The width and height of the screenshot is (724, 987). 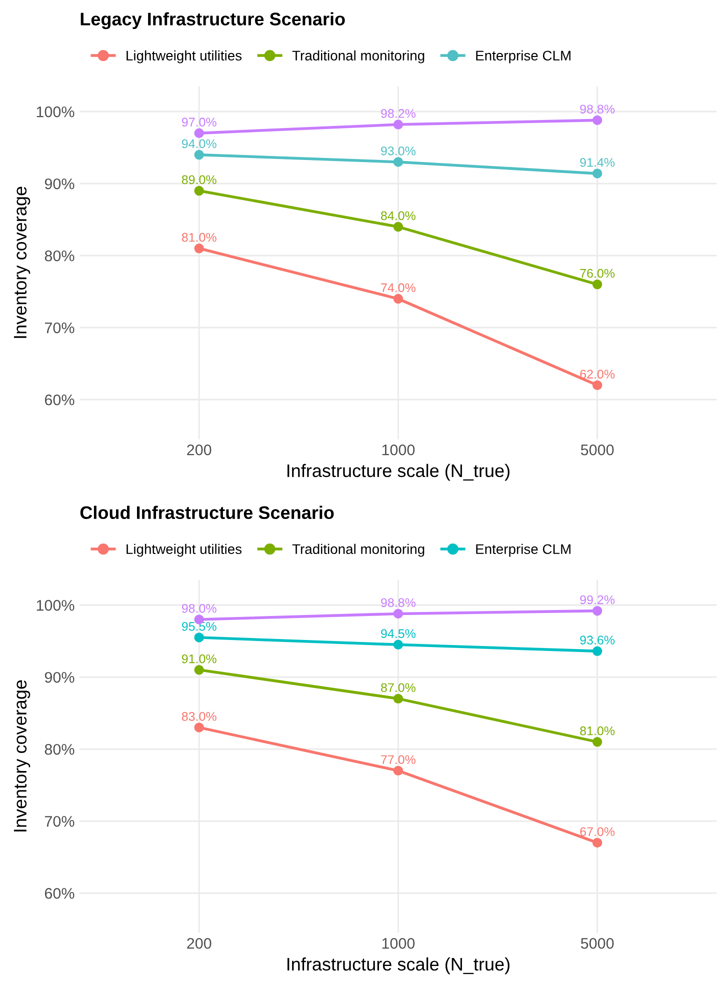 I want to click on data-label: 93.6%, so click(x=597, y=640).